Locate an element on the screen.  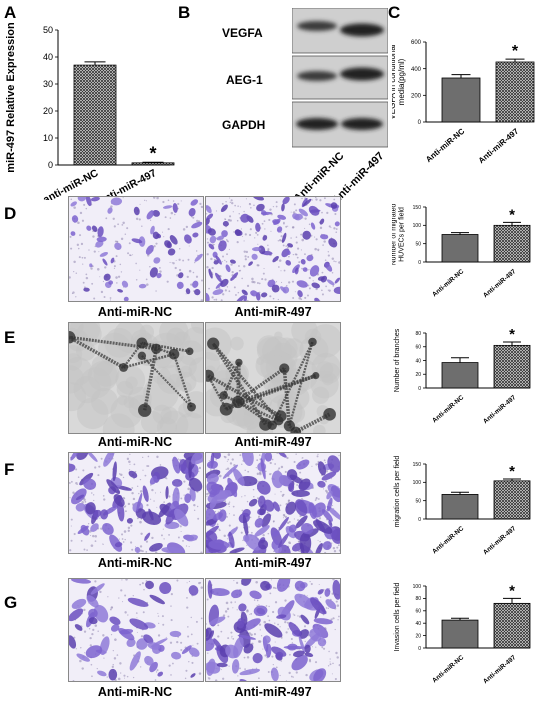
tube-formation-e-nc is located at coordinates (136, 378).